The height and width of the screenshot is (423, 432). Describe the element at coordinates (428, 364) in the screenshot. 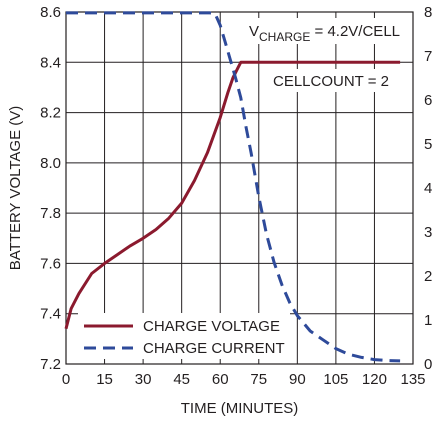

I see `y2-tick-label: 0` at that location.